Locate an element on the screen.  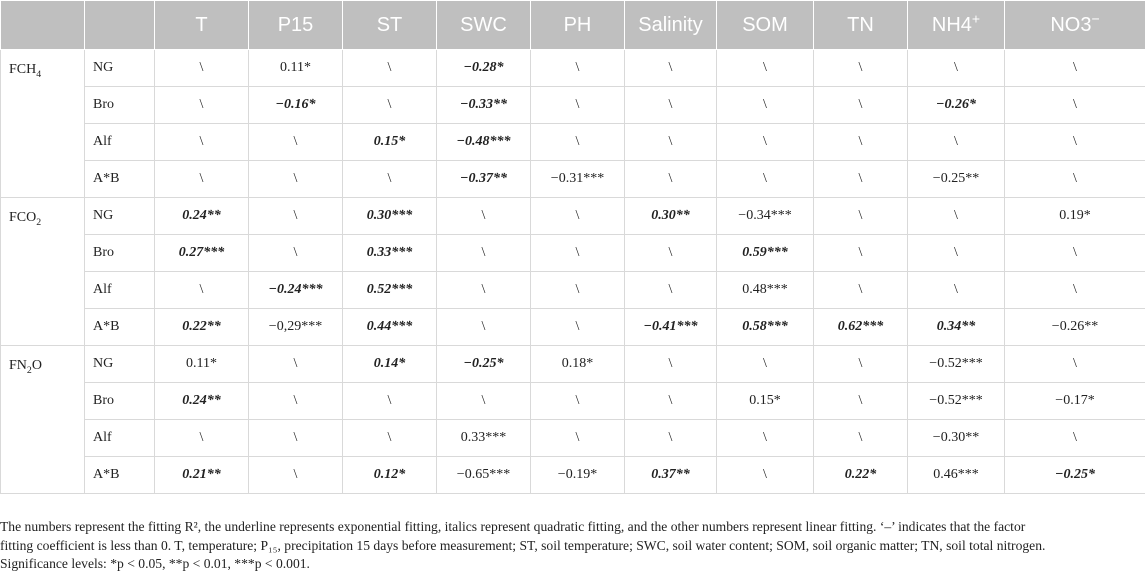
table-row: A*B \ \ \ −0.37** −0.31*** \ \ \ −0.25** \ is located at coordinates (573, 179).